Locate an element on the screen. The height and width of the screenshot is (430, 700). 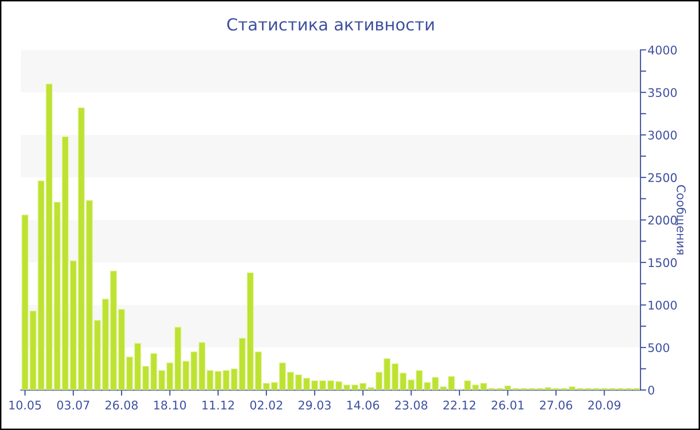
x-tick-label: 27.06 is located at coordinates (556, 405).